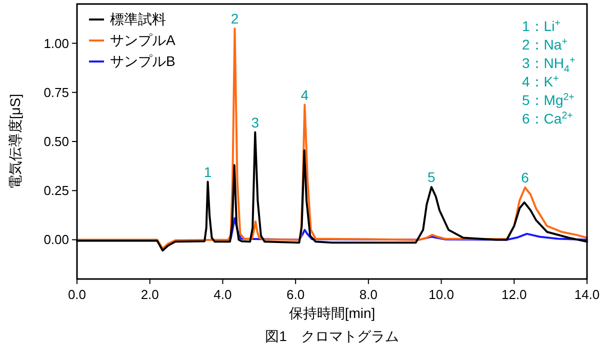 This screenshot has width=600, height=348. I want to click on annotation: 2, so click(234, 18).